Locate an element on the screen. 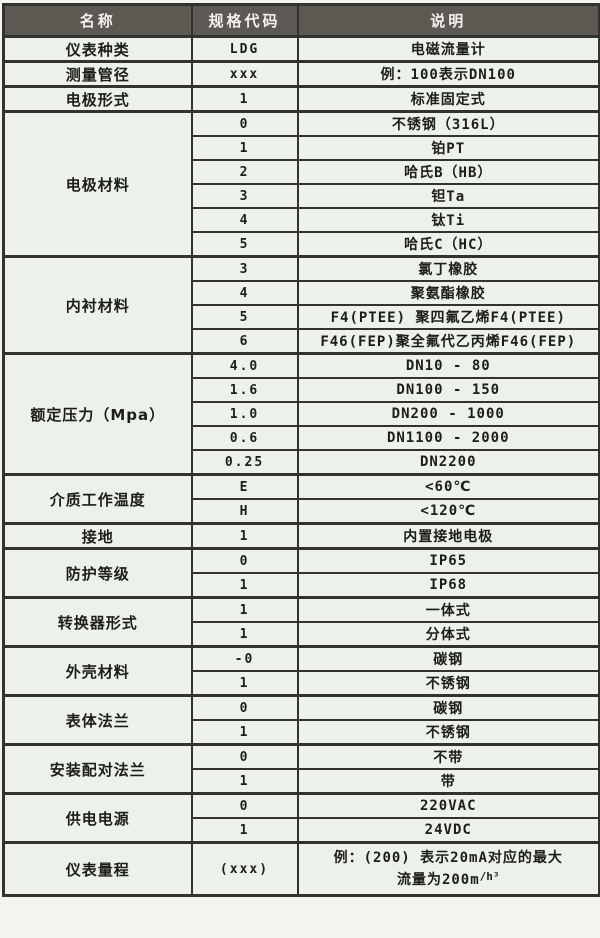 This screenshot has width=600, height=938. code-cell: LDG is located at coordinates (244, 49).